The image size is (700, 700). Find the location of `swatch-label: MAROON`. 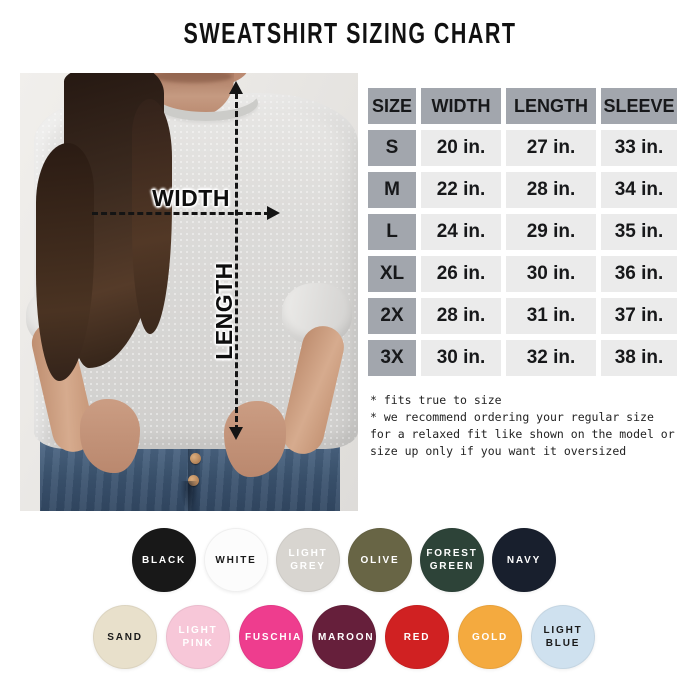

swatch-label: MAROON is located at coordinates (346, 637).